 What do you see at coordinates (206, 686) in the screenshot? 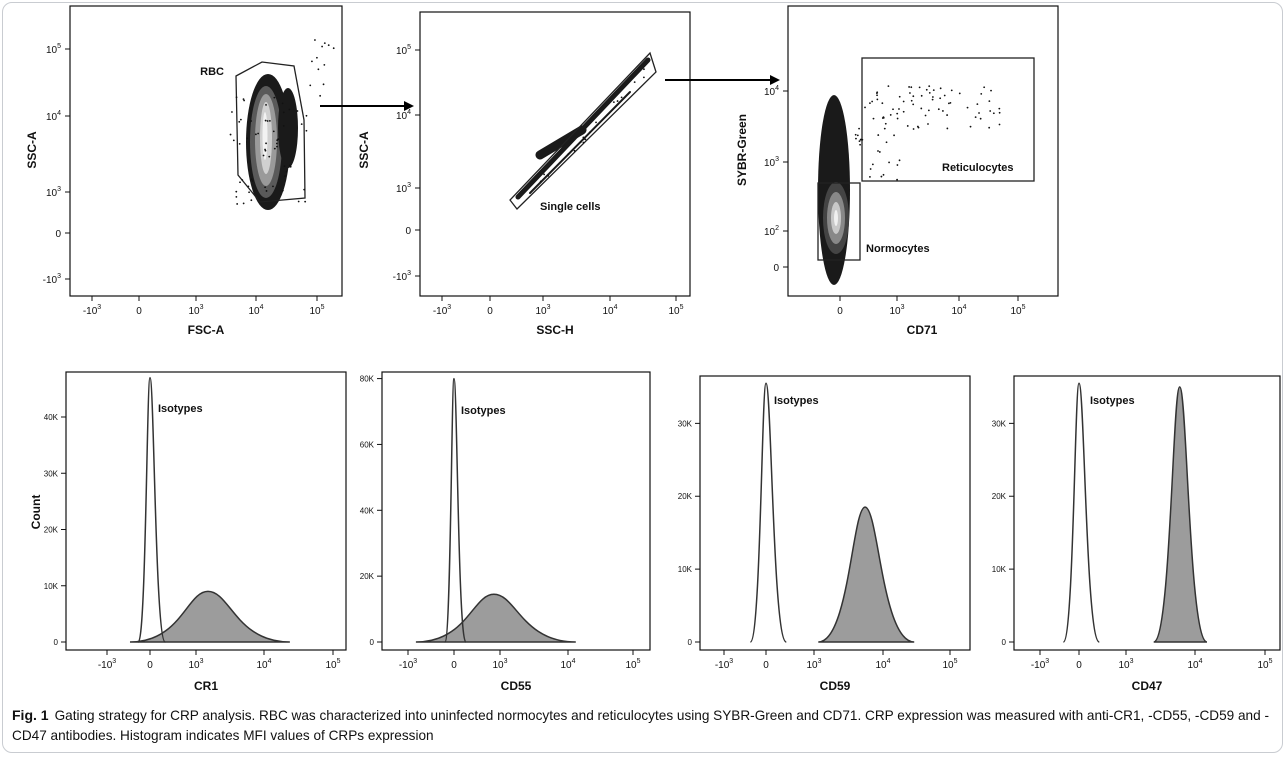
I see `xlabel-cr1: CR1` at bounding box center [206, 686].